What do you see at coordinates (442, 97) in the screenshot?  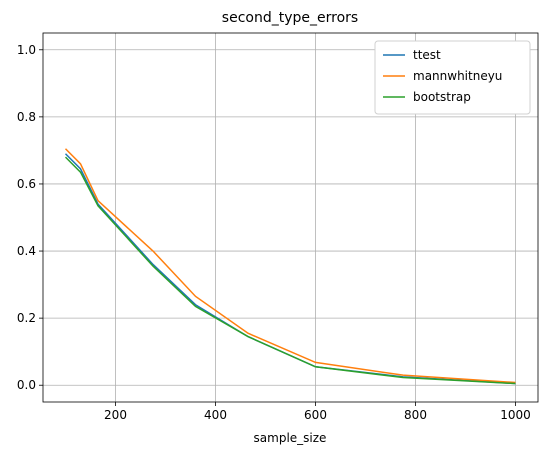 I see `legend-label: bootstrap` at bounding box center [442, 97].